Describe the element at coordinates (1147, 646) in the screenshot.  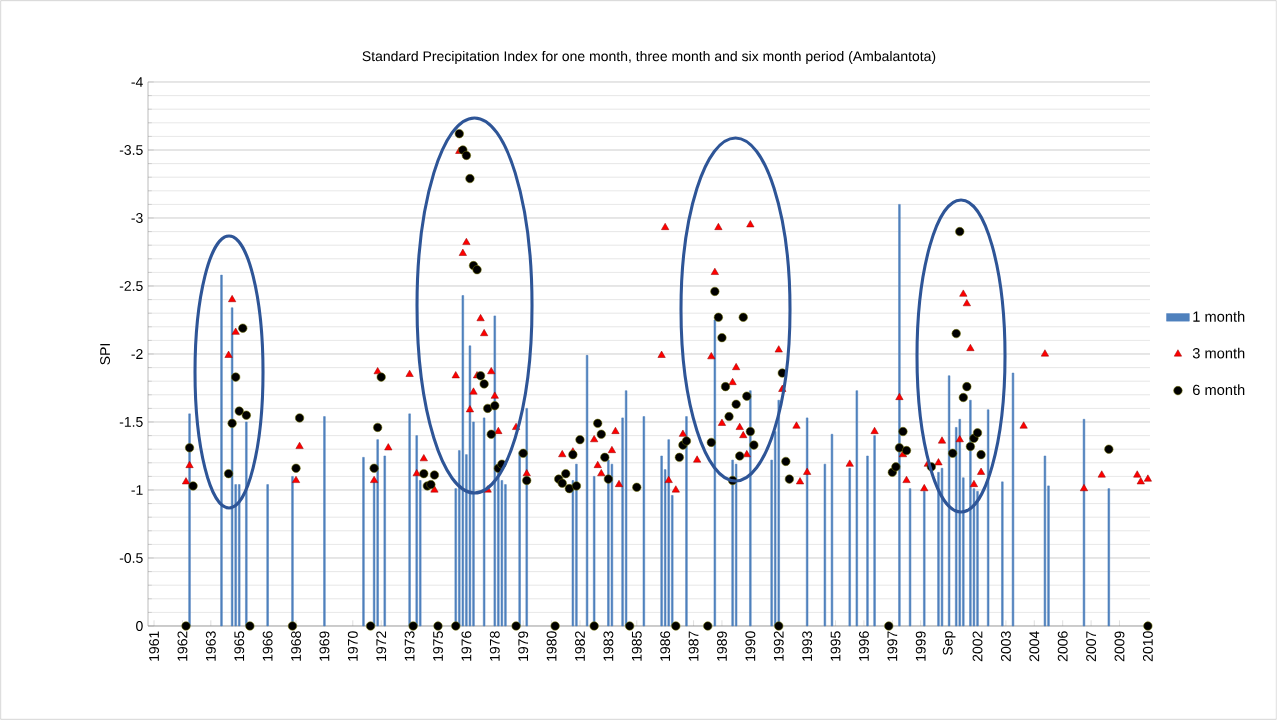
I see `x-tick-label: 2010` at that location.